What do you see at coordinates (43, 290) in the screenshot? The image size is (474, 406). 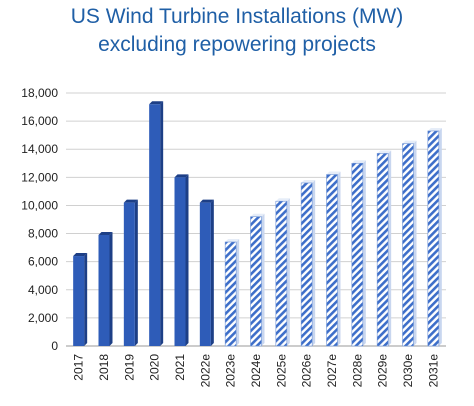 I see `y-tick-label: 4,000` at bounding box center [43, 290].